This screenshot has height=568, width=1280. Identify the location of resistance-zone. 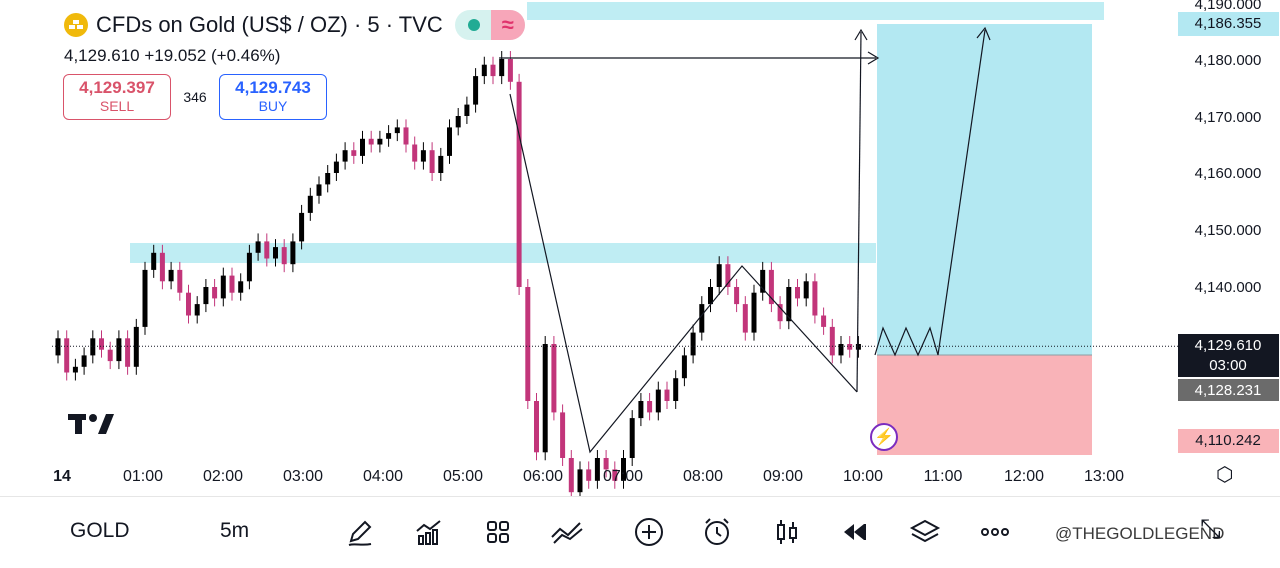
(503, 253).